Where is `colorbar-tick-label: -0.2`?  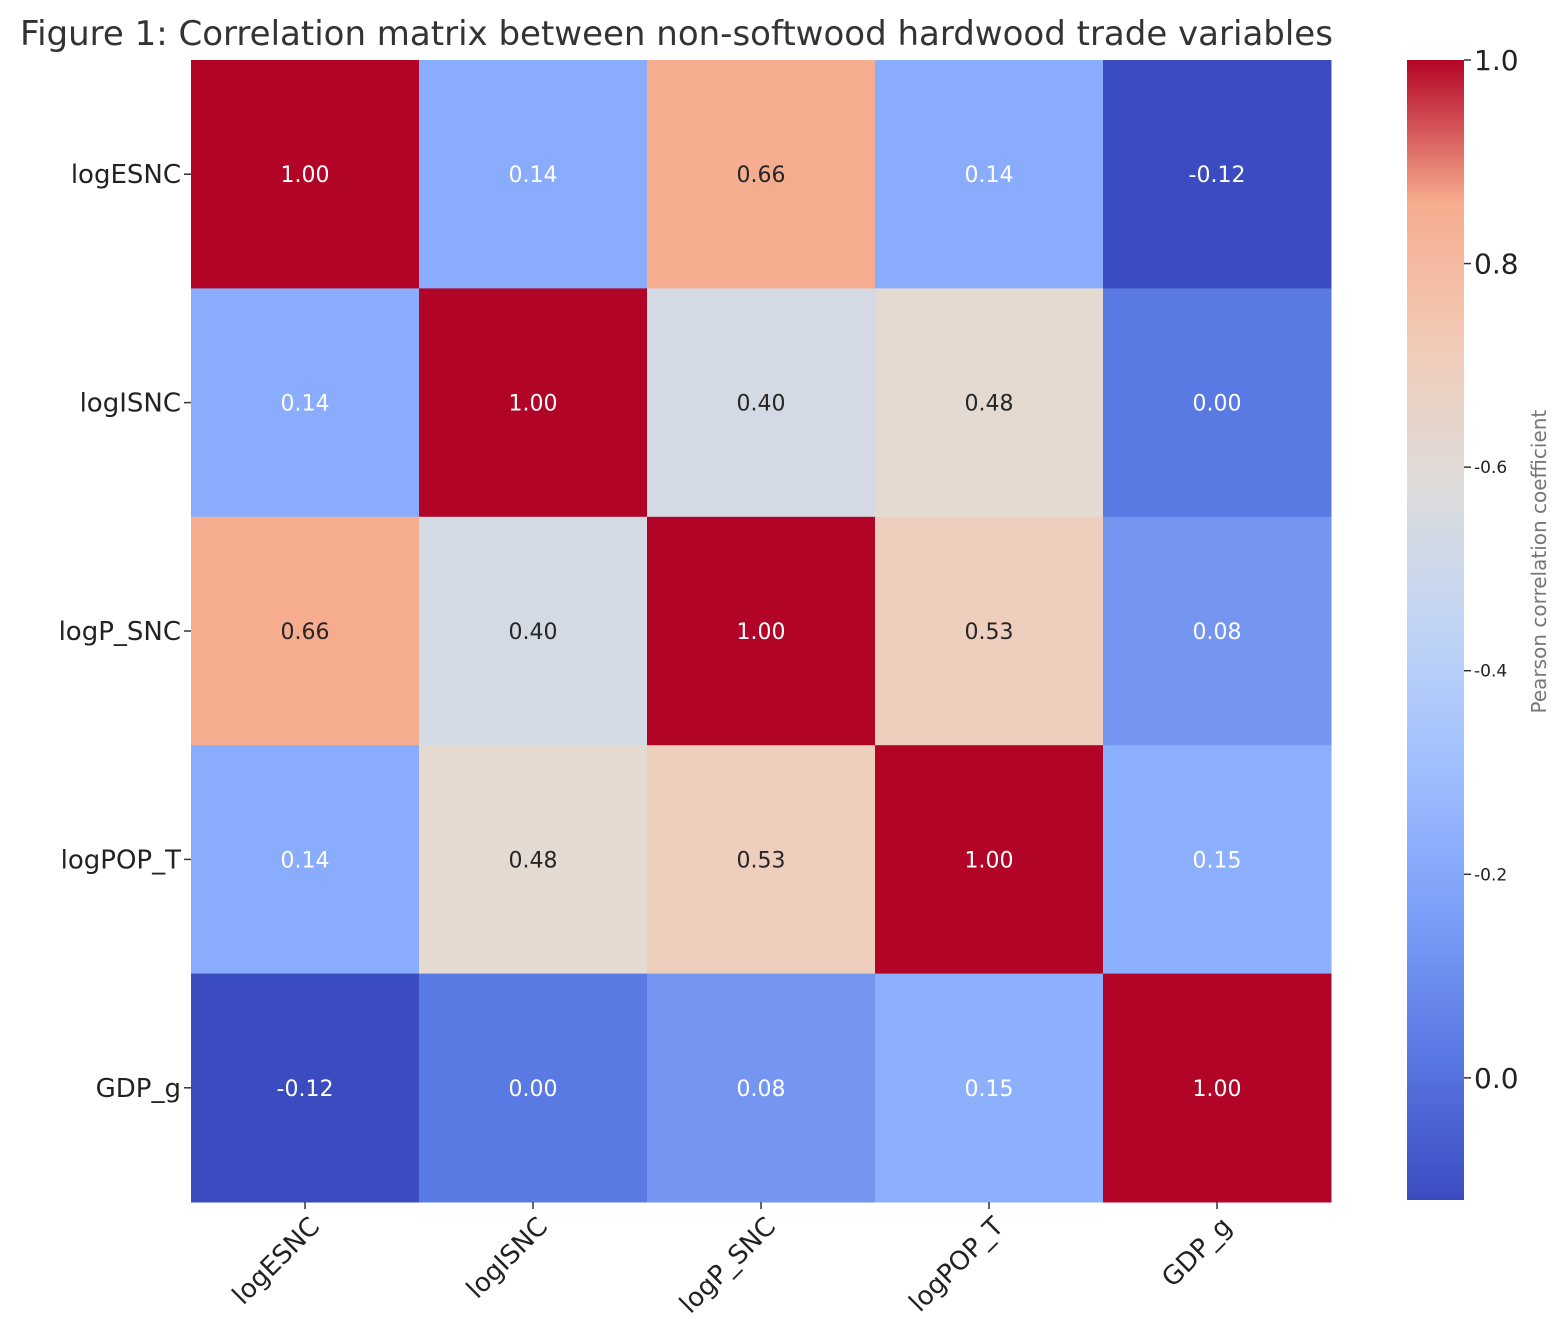
colorbar-tick-label: -0.2 is located at coordinates (1490, 875).